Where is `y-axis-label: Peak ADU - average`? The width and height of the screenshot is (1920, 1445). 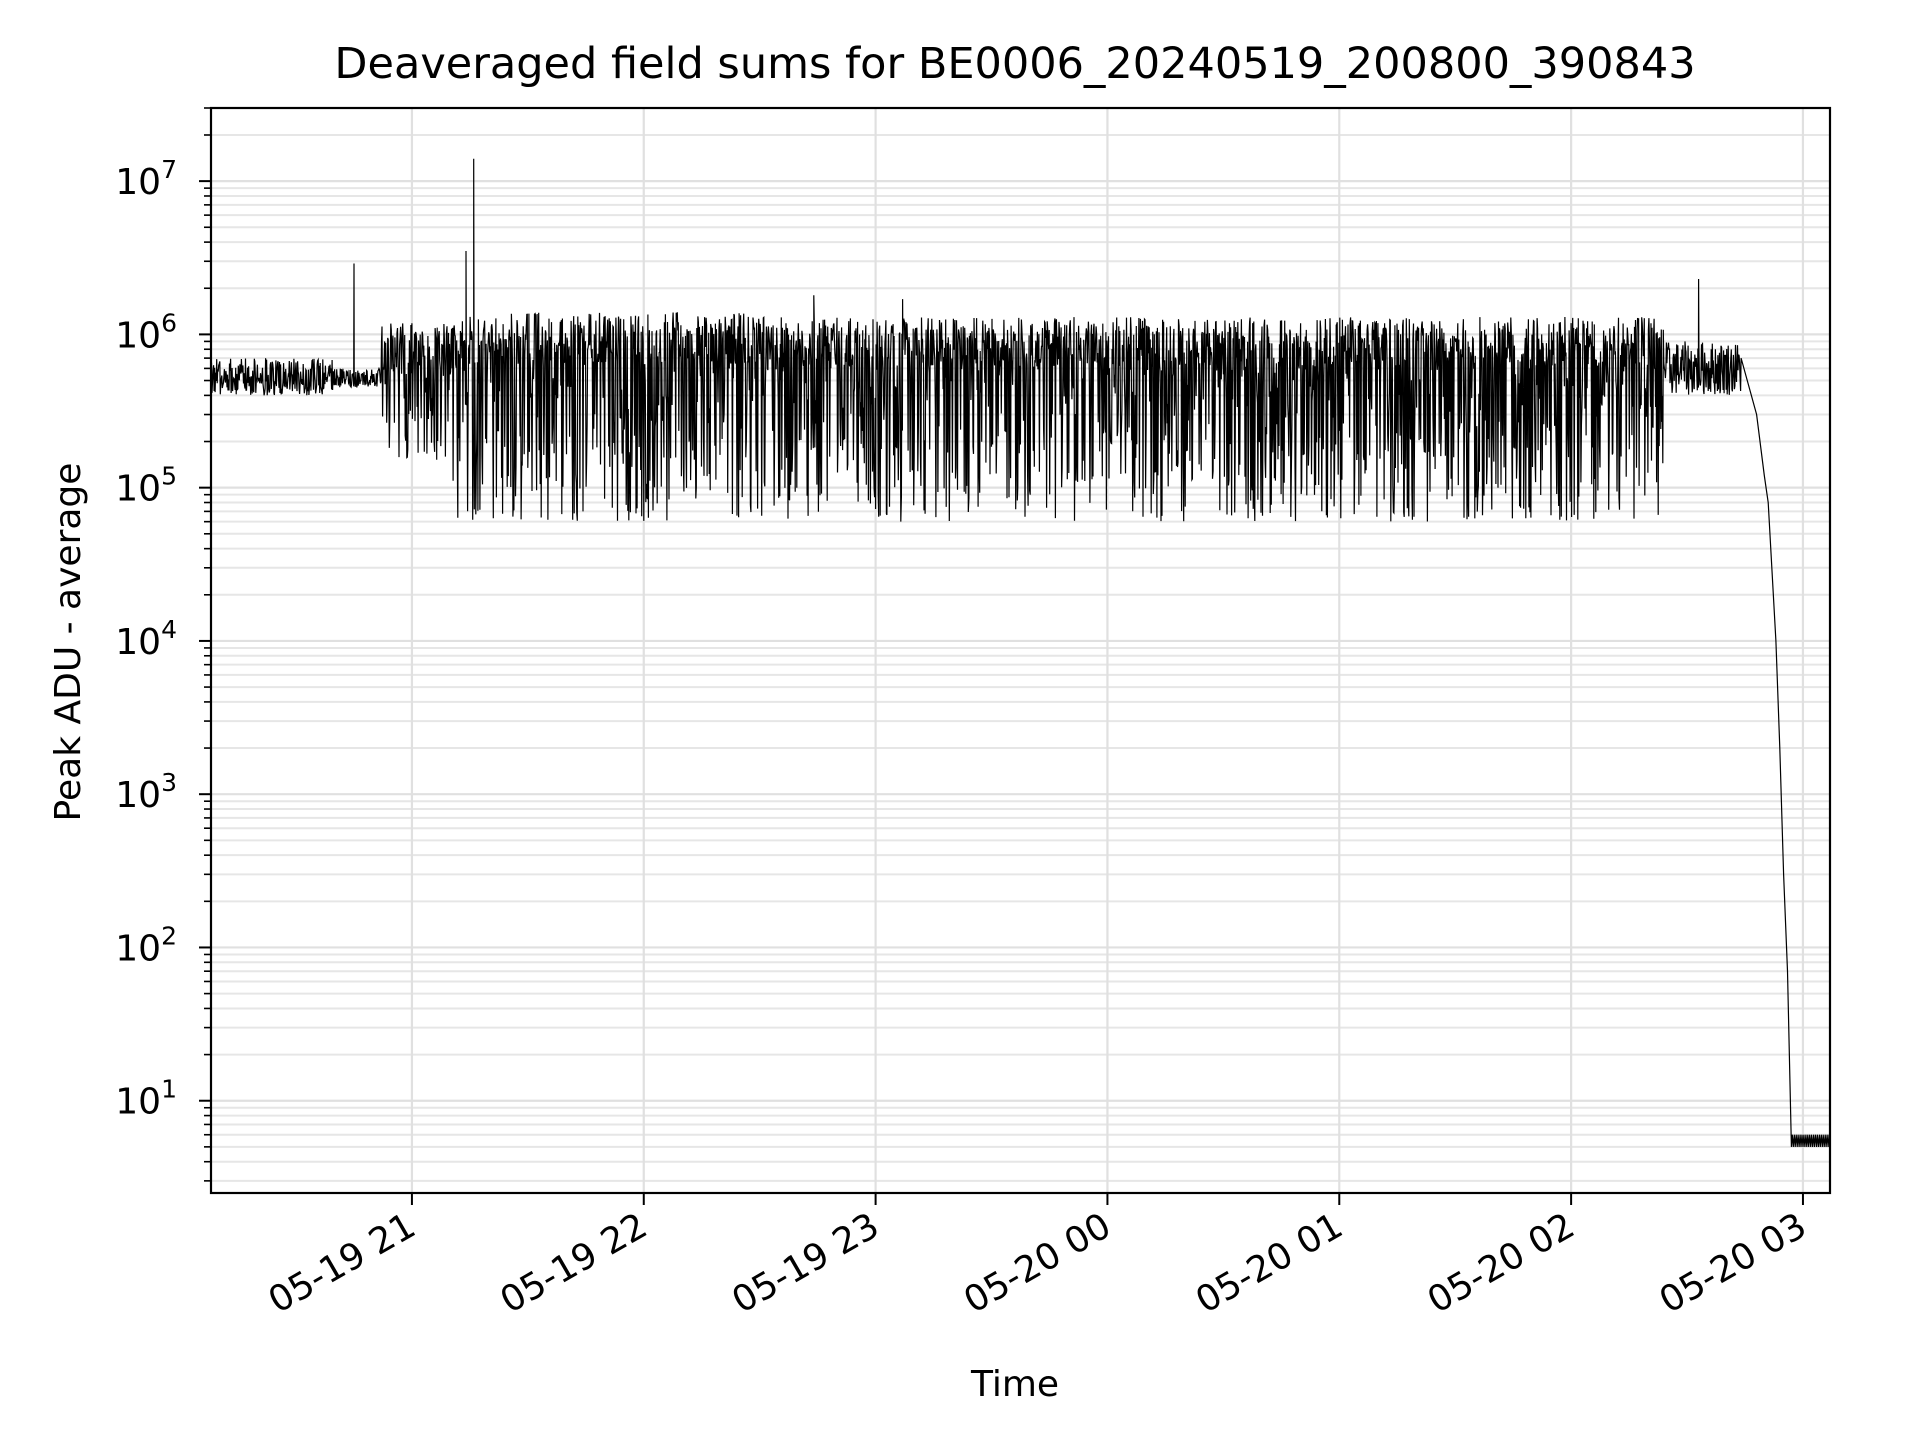 y-axis-label: Peak ADU - average is located at coordinates (68, 642).